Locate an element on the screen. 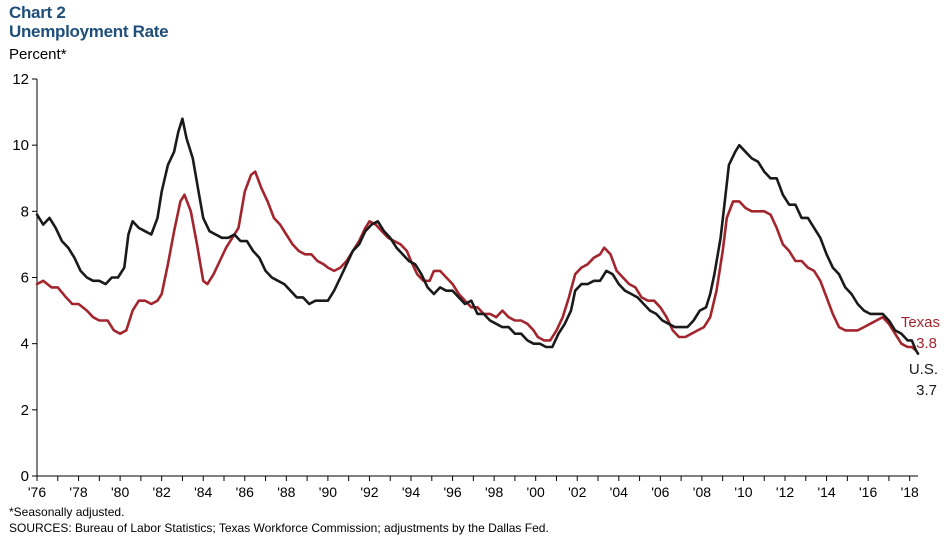 Image resolution: width=949 pixels, height=541 pixels. x-tick-label: '96 is located at coordinates (452, 492).